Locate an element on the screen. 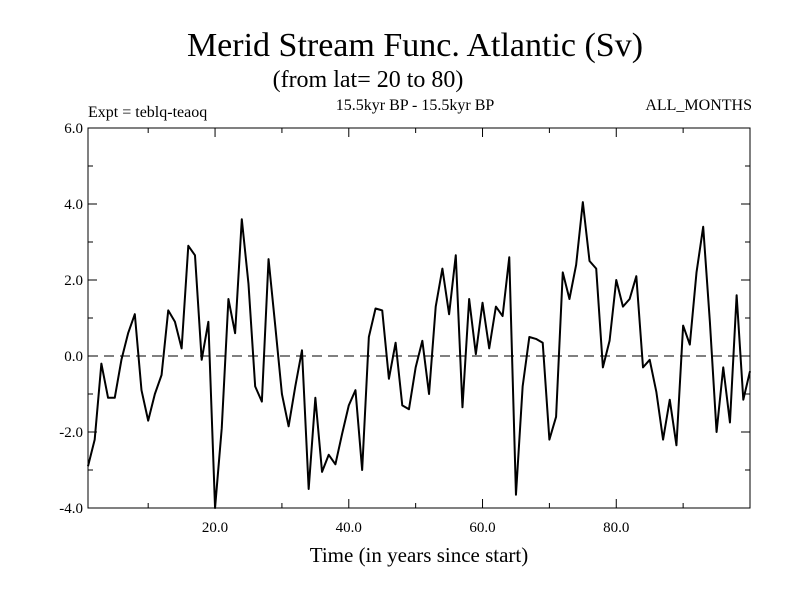  x-tick-label: 40.0 is located at coordinates (349, 528).